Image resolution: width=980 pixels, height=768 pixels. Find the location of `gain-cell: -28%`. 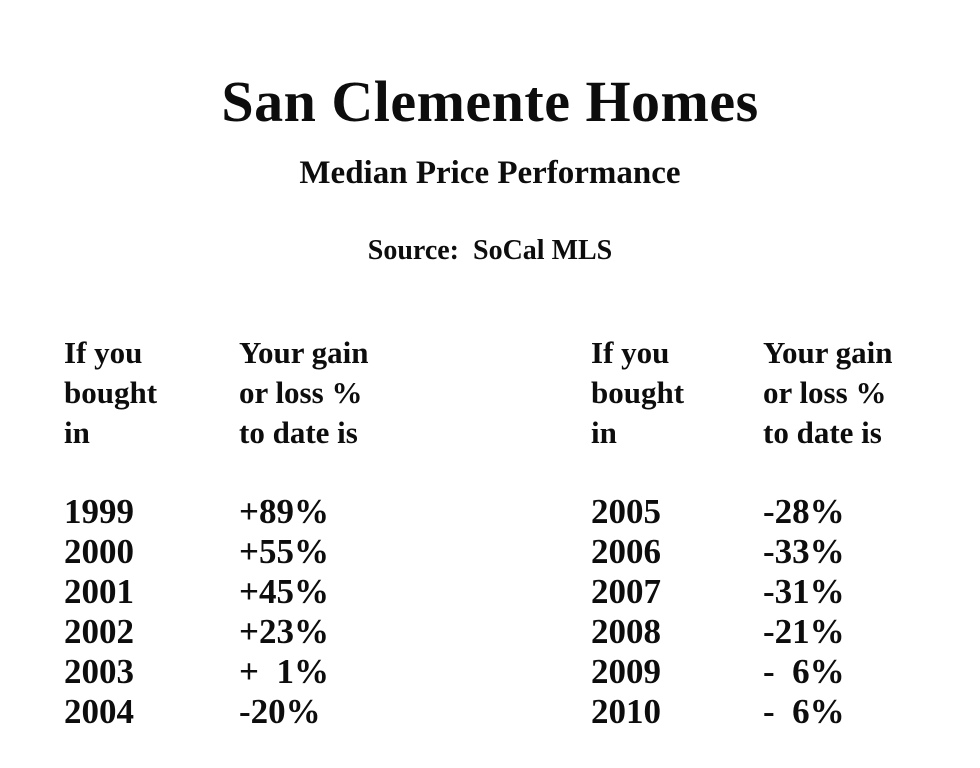

gain-cell: -28% is located at coordinates (804, 511).